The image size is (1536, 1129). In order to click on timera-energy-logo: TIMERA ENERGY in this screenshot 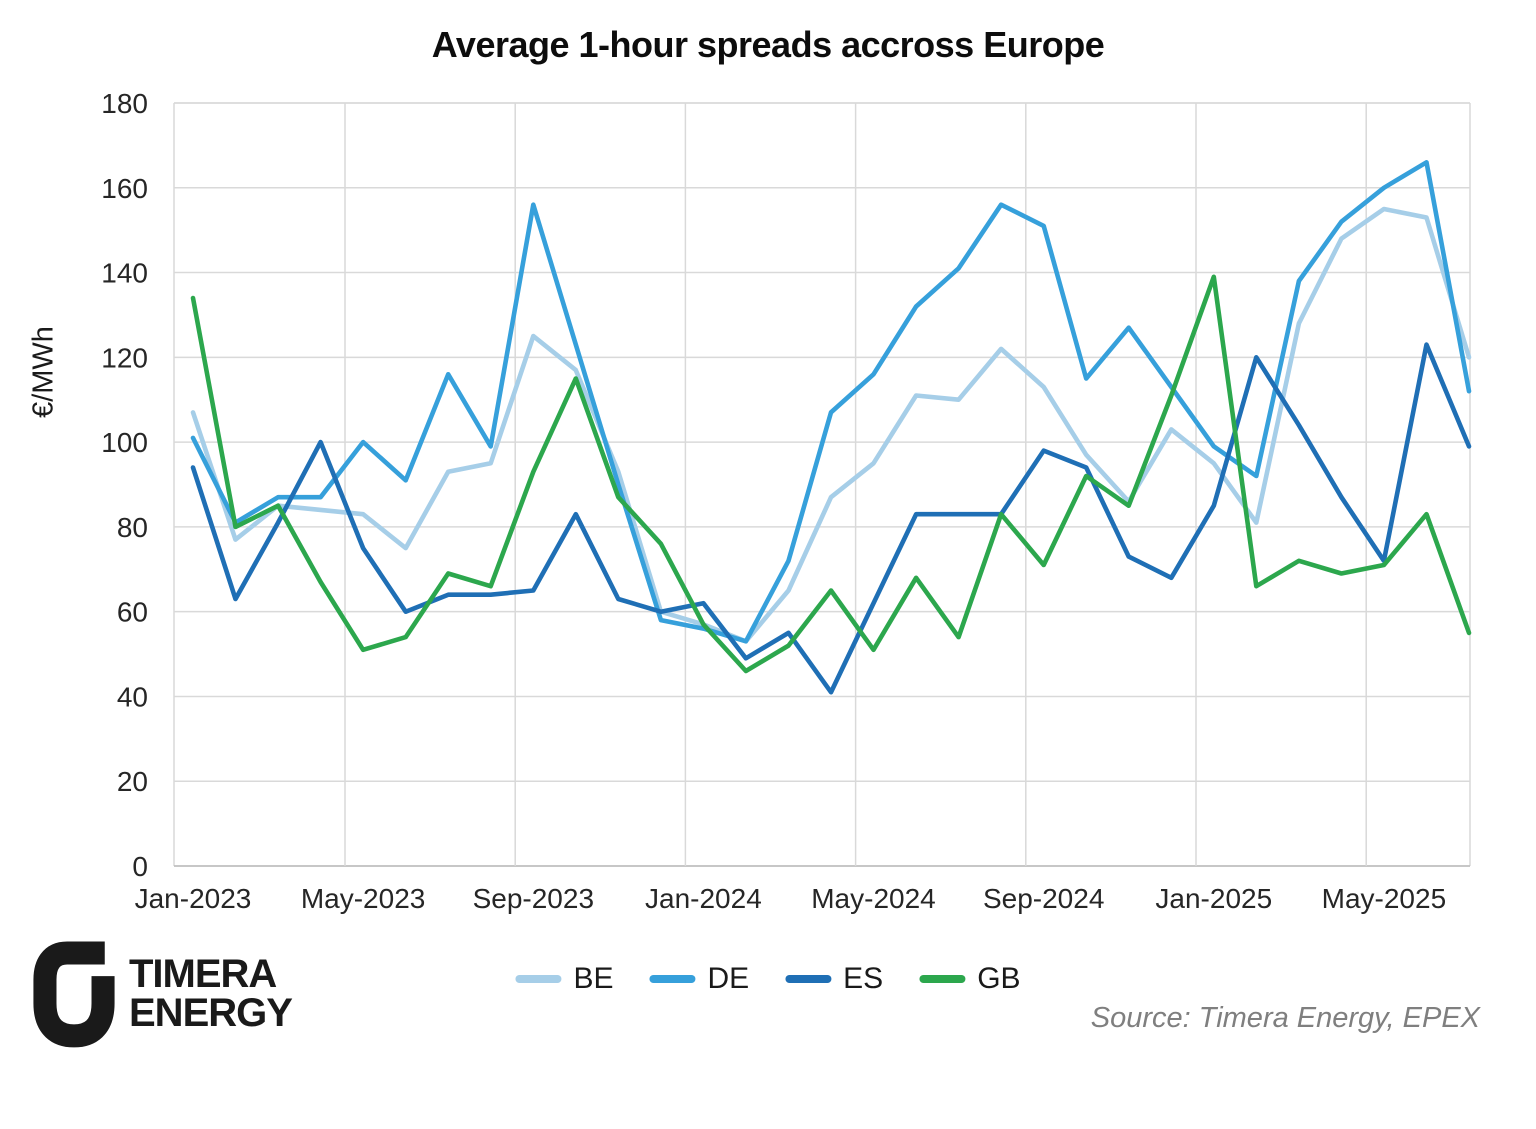, I will do `click(163, 994)`.